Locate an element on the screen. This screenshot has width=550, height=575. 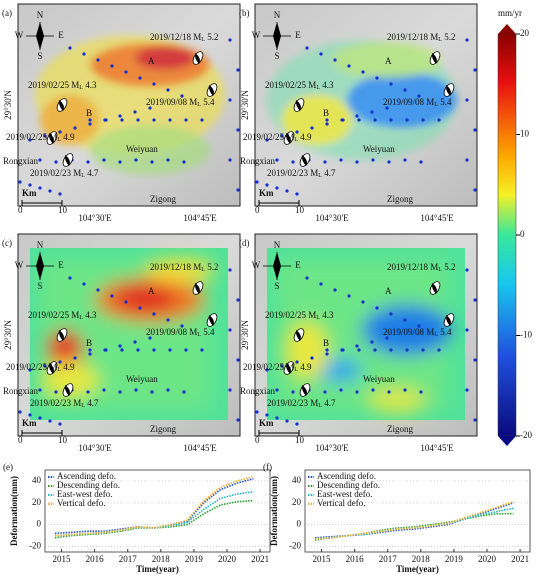
y-tick-label: 40 is located at coordinates (37, 480).